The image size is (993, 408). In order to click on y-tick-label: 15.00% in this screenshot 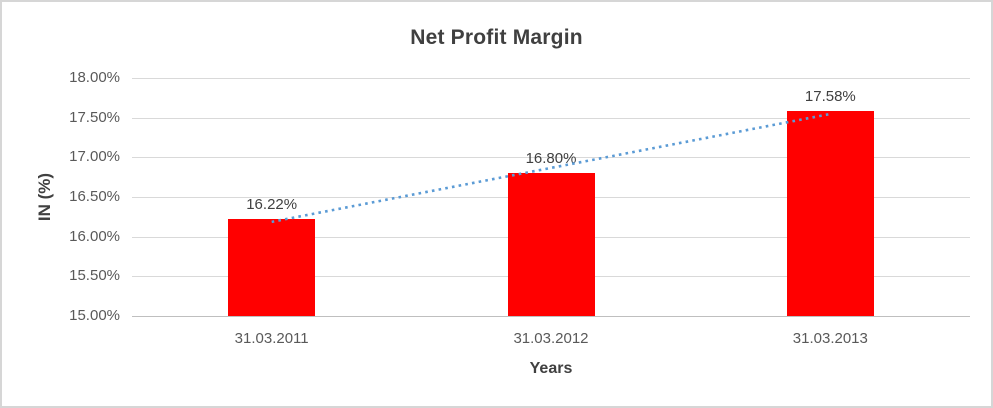, I will do `click(94, 315)`.